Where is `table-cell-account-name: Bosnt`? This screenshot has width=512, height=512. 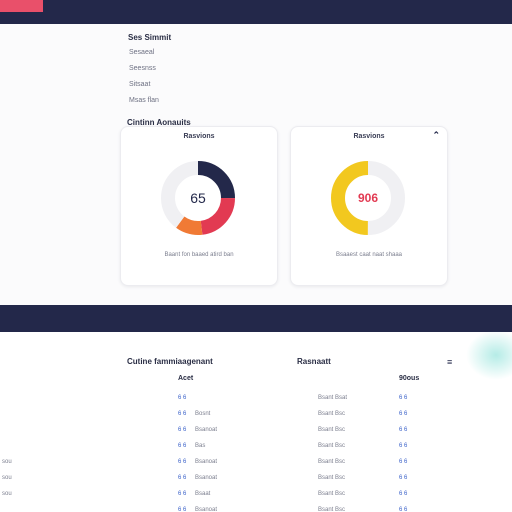
table-cell-account-name: Bosnt is located at coordinates (203, 414).